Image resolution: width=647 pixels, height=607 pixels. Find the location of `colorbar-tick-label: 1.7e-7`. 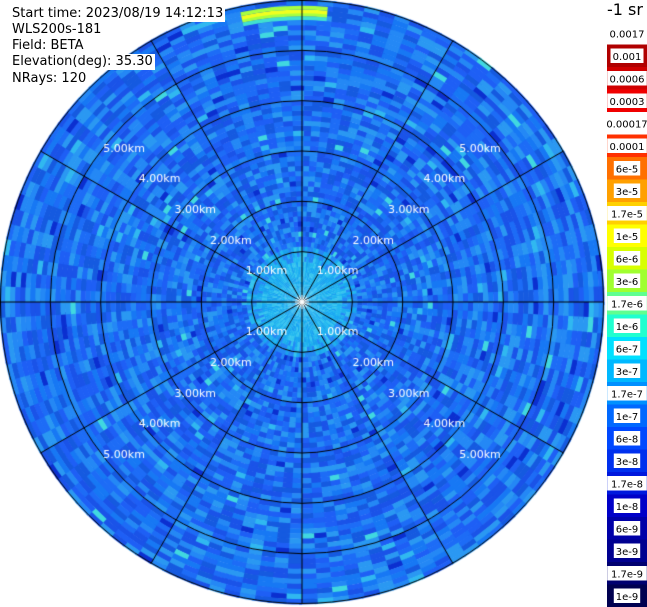

colorbar-tick-label: 1.7e-7 is located at coordinates (627, 394).